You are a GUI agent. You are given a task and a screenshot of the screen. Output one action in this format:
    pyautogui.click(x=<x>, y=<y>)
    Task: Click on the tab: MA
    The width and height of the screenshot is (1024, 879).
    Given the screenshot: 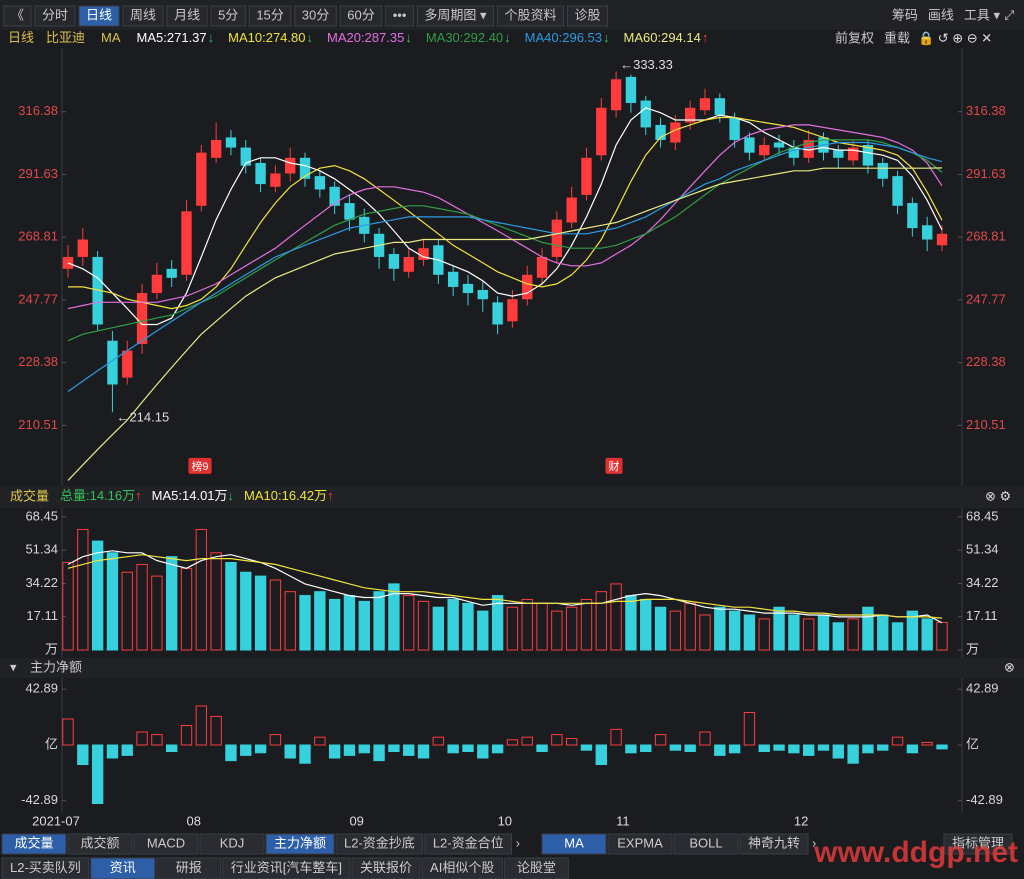 What is the action you would take?
    pyautogui.click(x=574, y=842)
    